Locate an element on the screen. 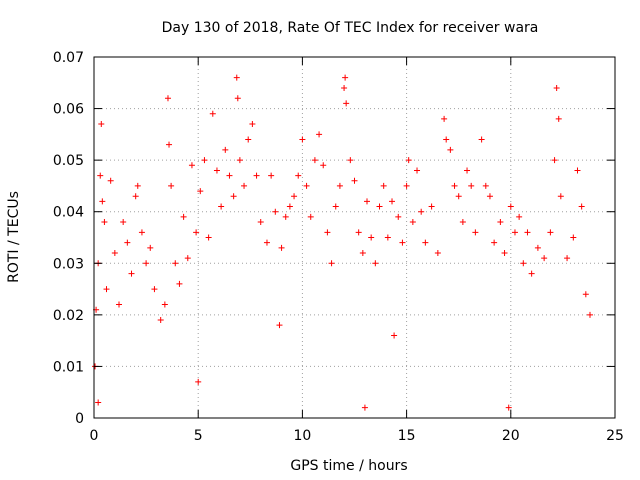 The width and height of the screenshot is (640, 480). x-tick-label: 5 is located at coordinates (198, 436).